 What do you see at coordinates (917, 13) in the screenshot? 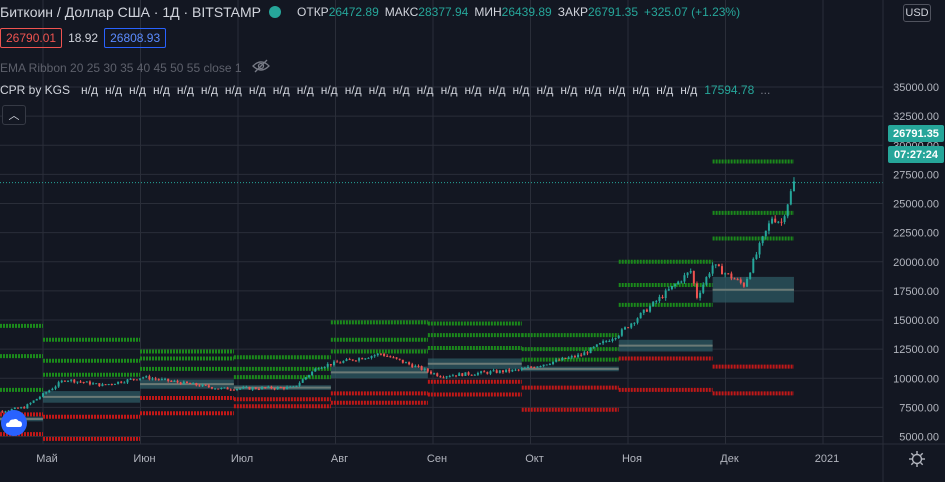
I see `currency-button: USD` at bounding box center [917, 13].